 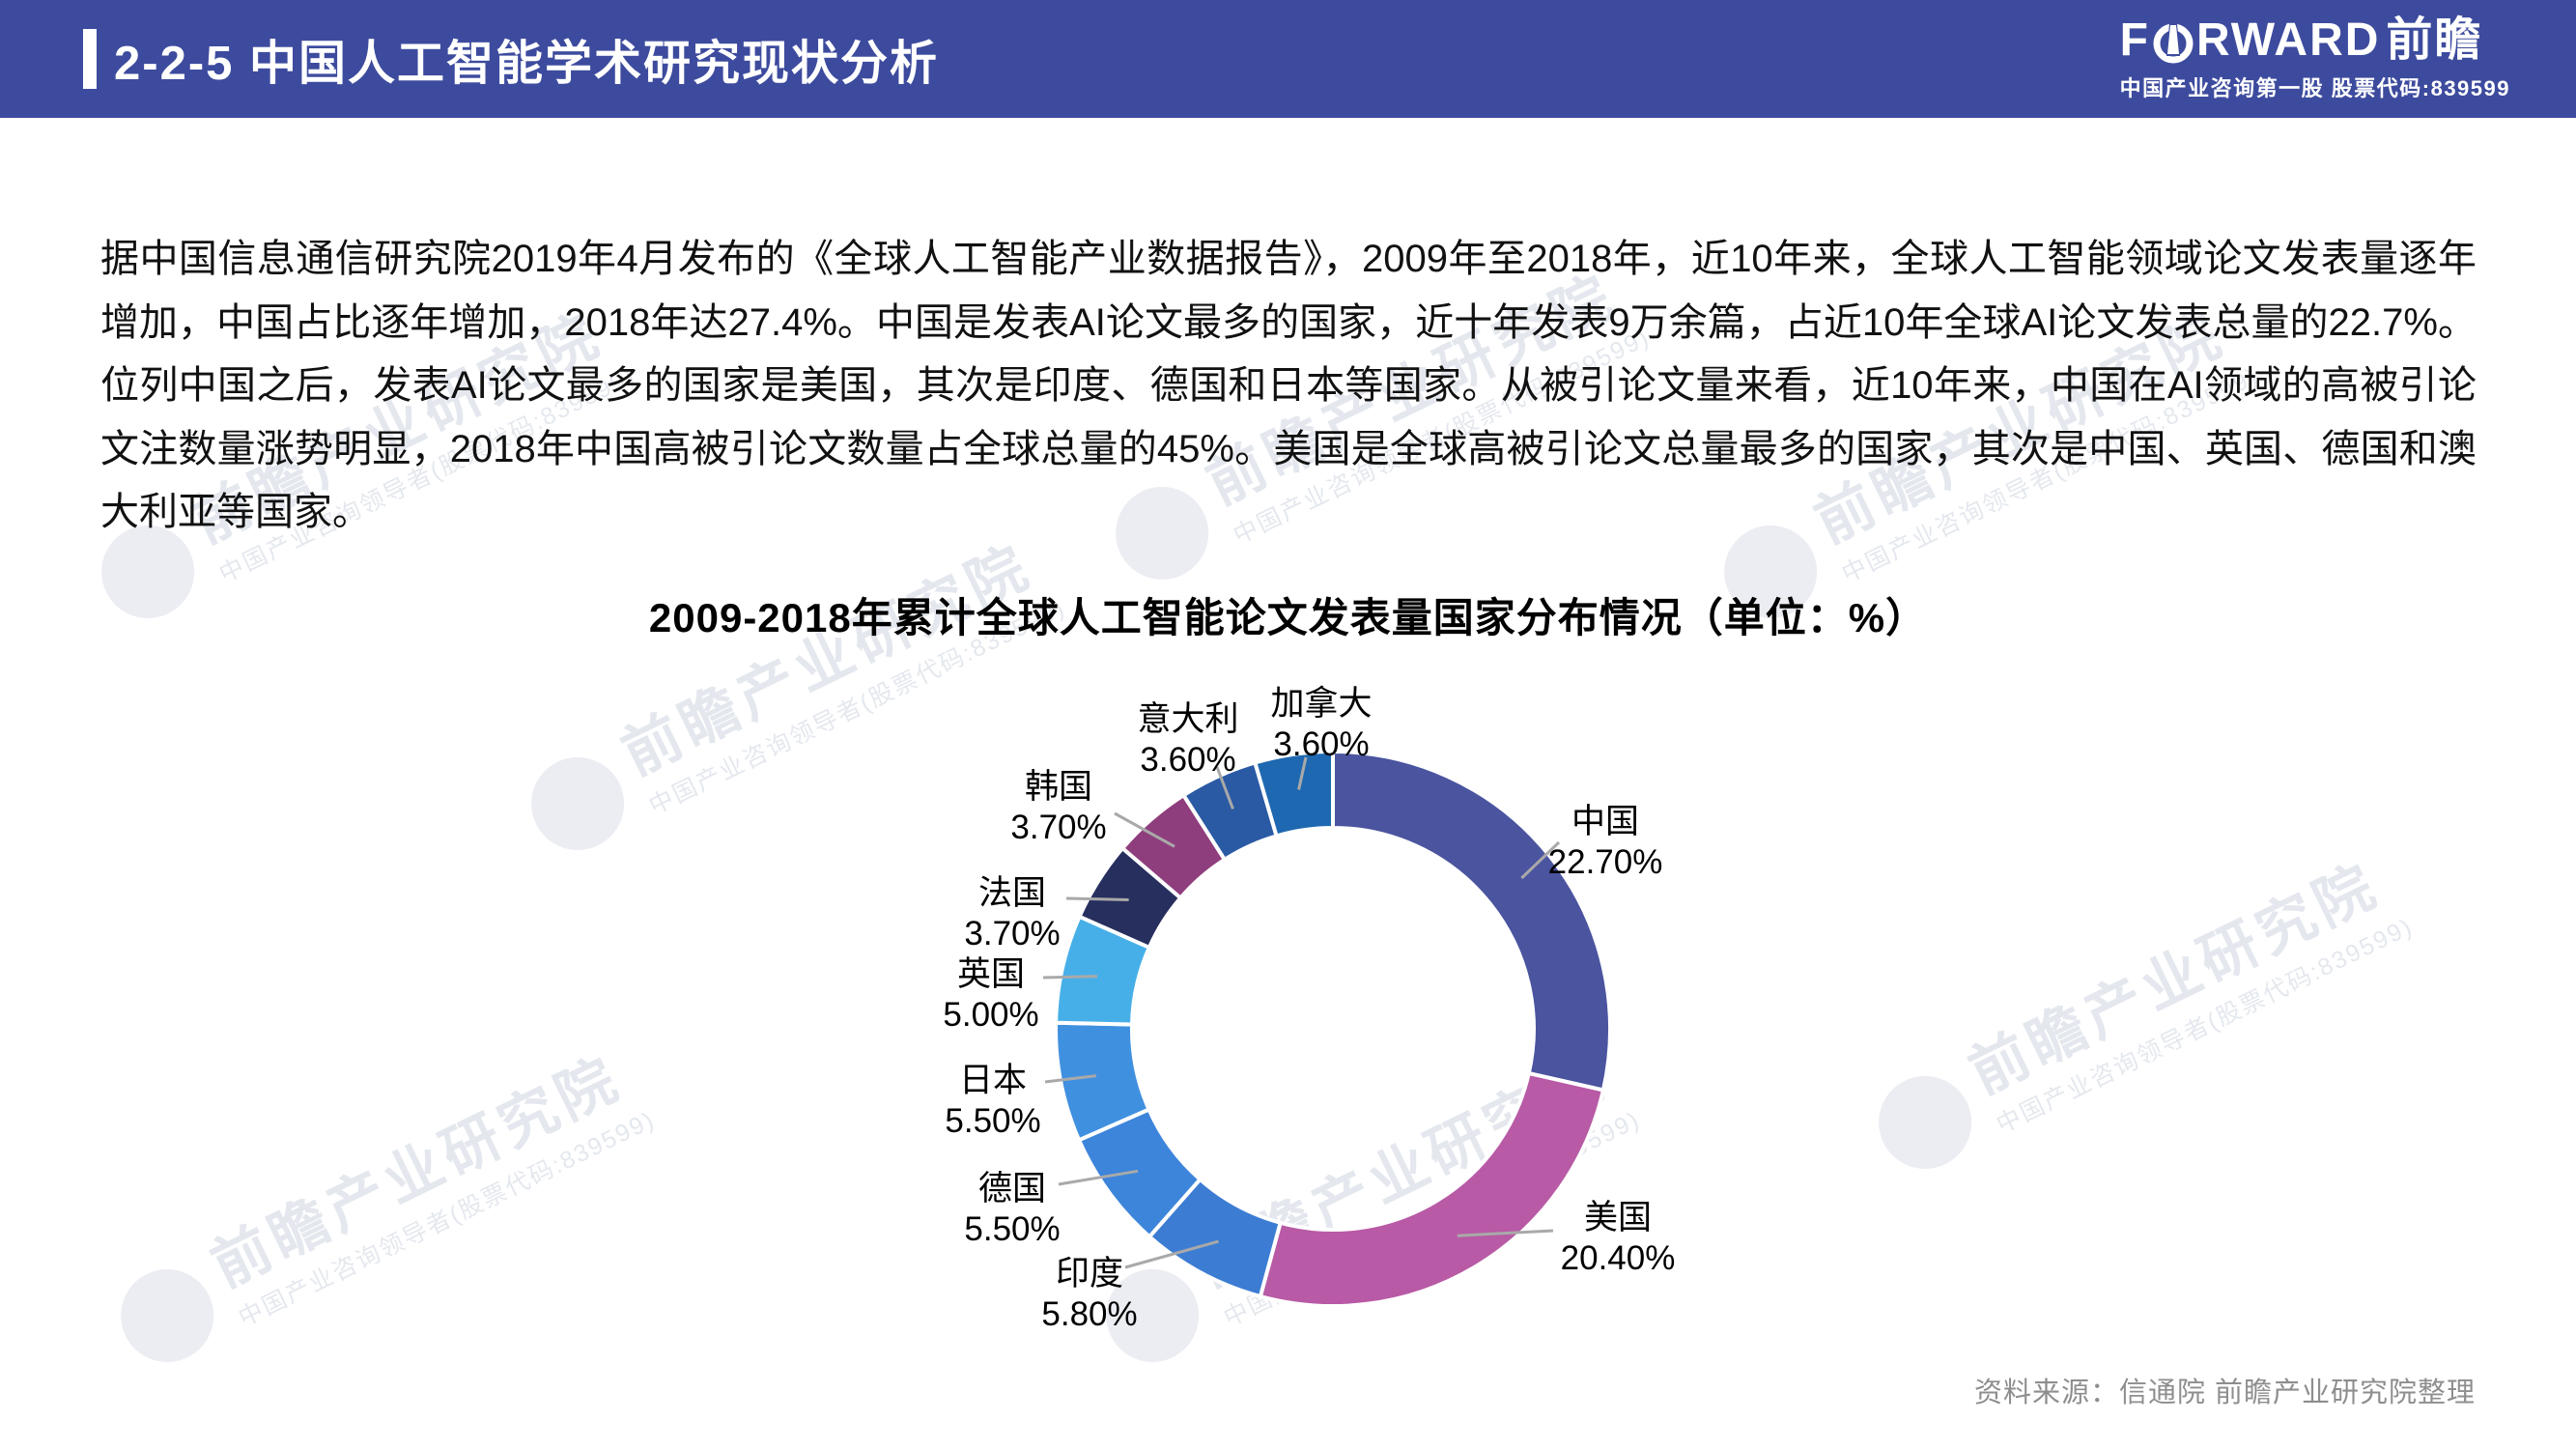 What do you see at coordinates (1012, 1189) in the screenshot?
I see `segment-label-name-3: 德国` at bounding box center [1012, 1189].